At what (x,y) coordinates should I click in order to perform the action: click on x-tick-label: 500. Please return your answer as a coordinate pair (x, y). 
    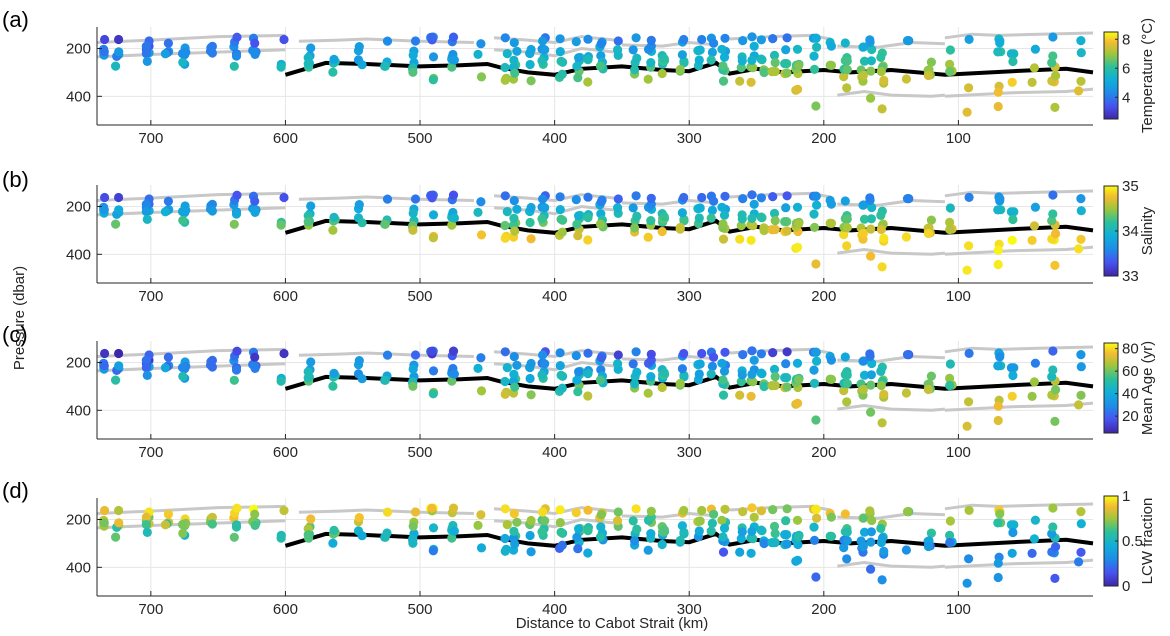
    Looking at the image, I should click on (420, 452).